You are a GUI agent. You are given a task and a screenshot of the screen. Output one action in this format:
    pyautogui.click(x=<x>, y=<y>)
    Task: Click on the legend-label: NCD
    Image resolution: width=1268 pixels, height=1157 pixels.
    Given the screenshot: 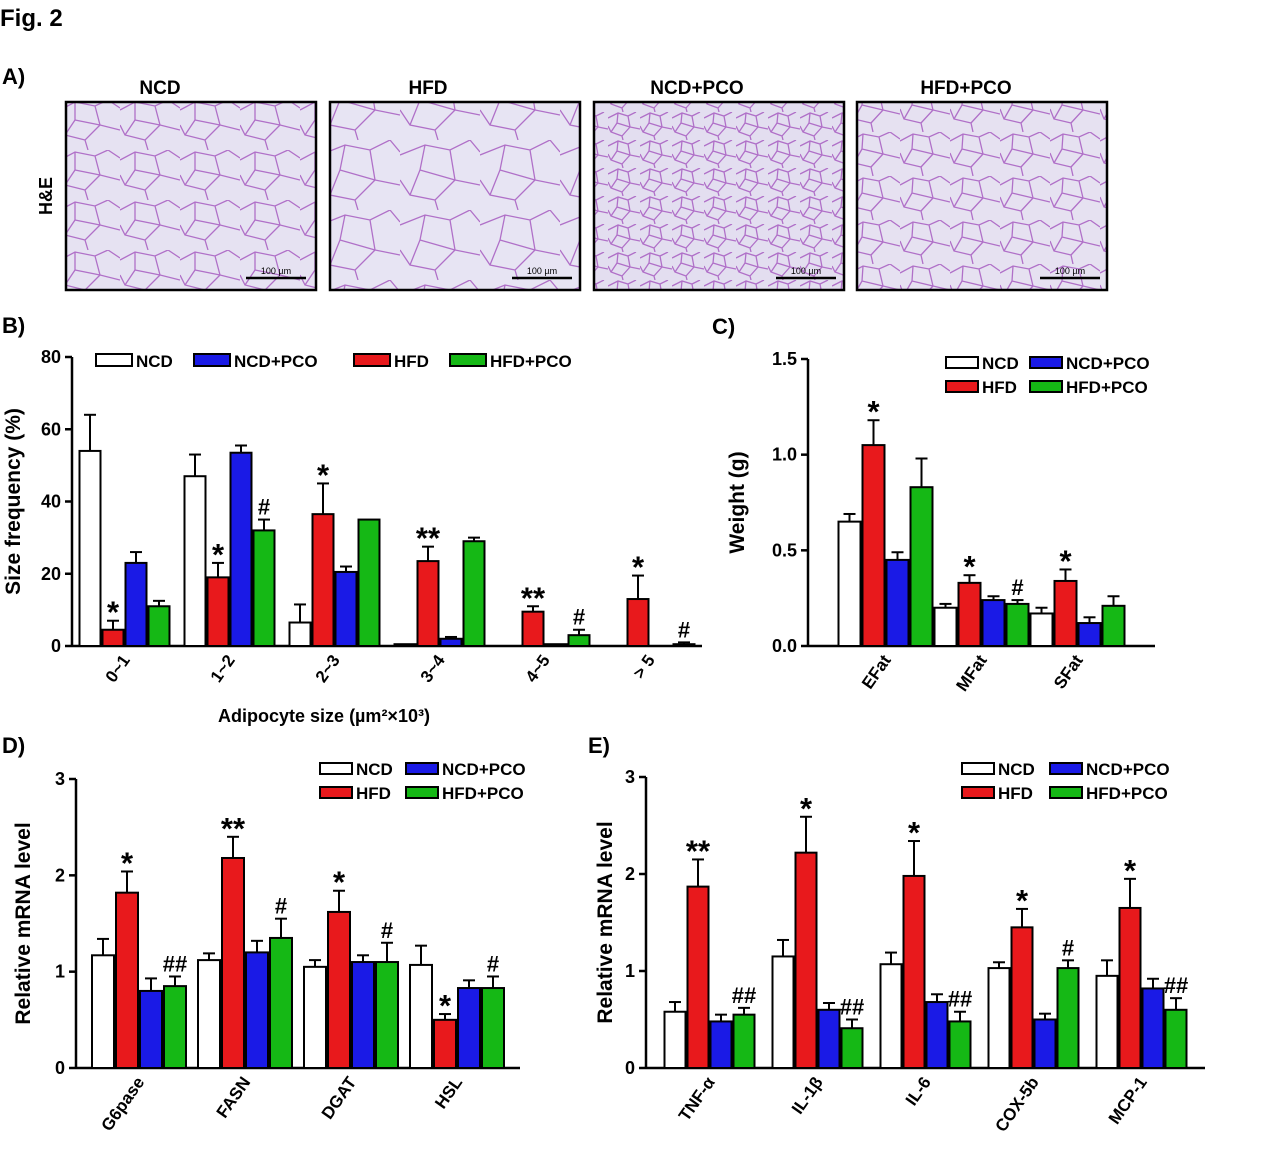 What is the action you would take?
    pyautogui.click(x=1000, y=363)
    